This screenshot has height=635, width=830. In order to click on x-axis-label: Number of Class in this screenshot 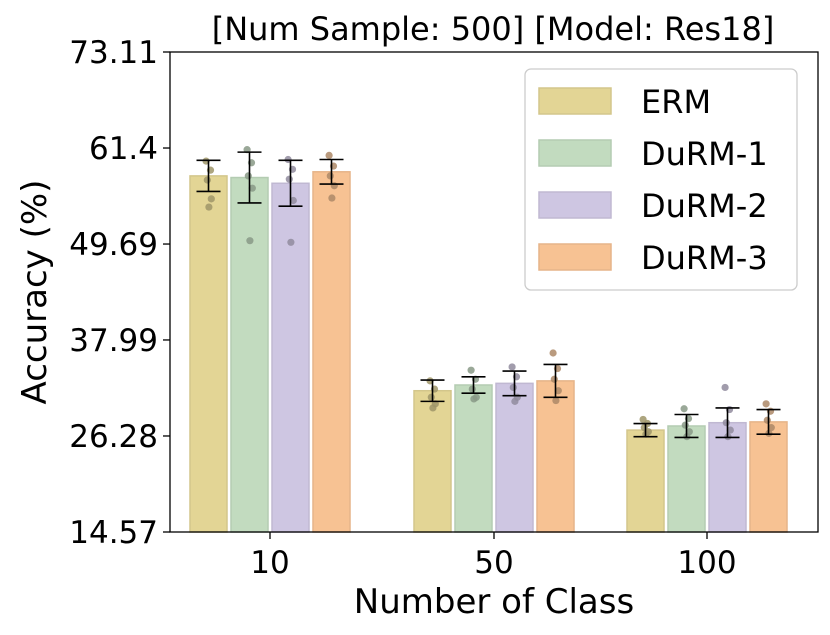, I will do `click(494, 602)`.